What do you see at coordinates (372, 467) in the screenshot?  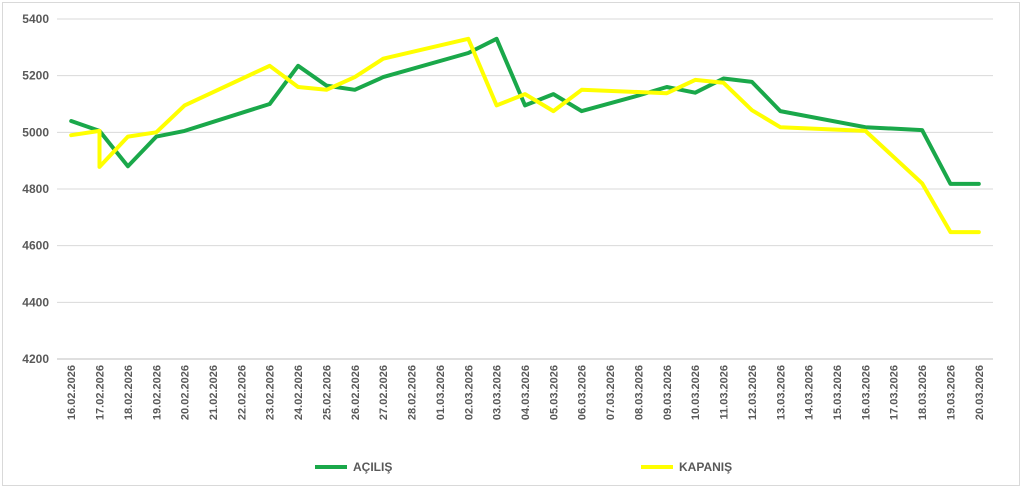 I see `legend-label-acilis: AÇILIŞ` at bounding box center [372, 467].